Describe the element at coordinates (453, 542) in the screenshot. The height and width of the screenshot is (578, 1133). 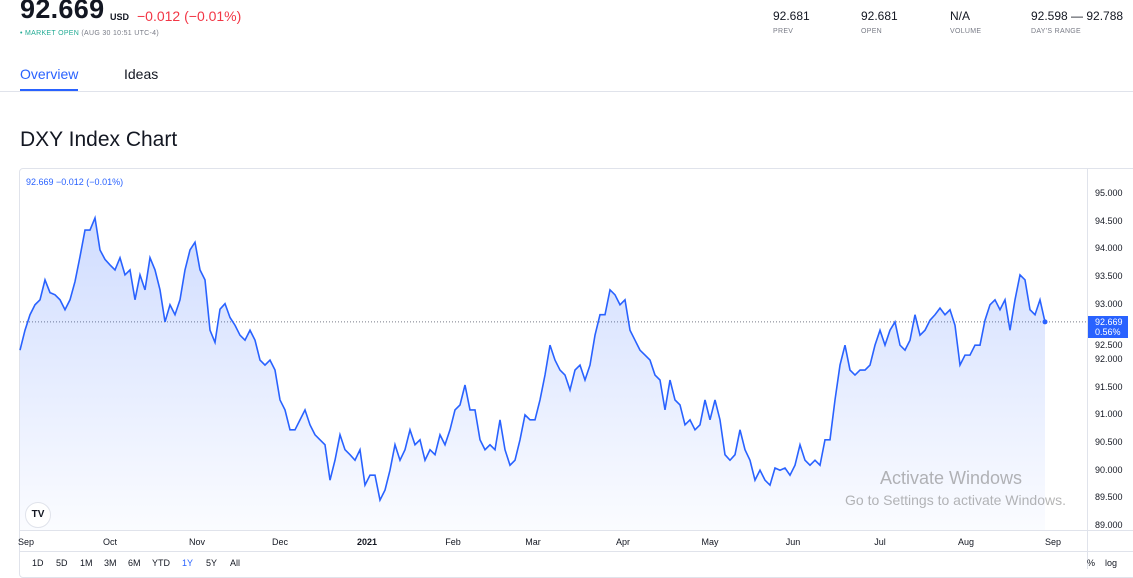
I see `x-tick-label: Feb` at that location.